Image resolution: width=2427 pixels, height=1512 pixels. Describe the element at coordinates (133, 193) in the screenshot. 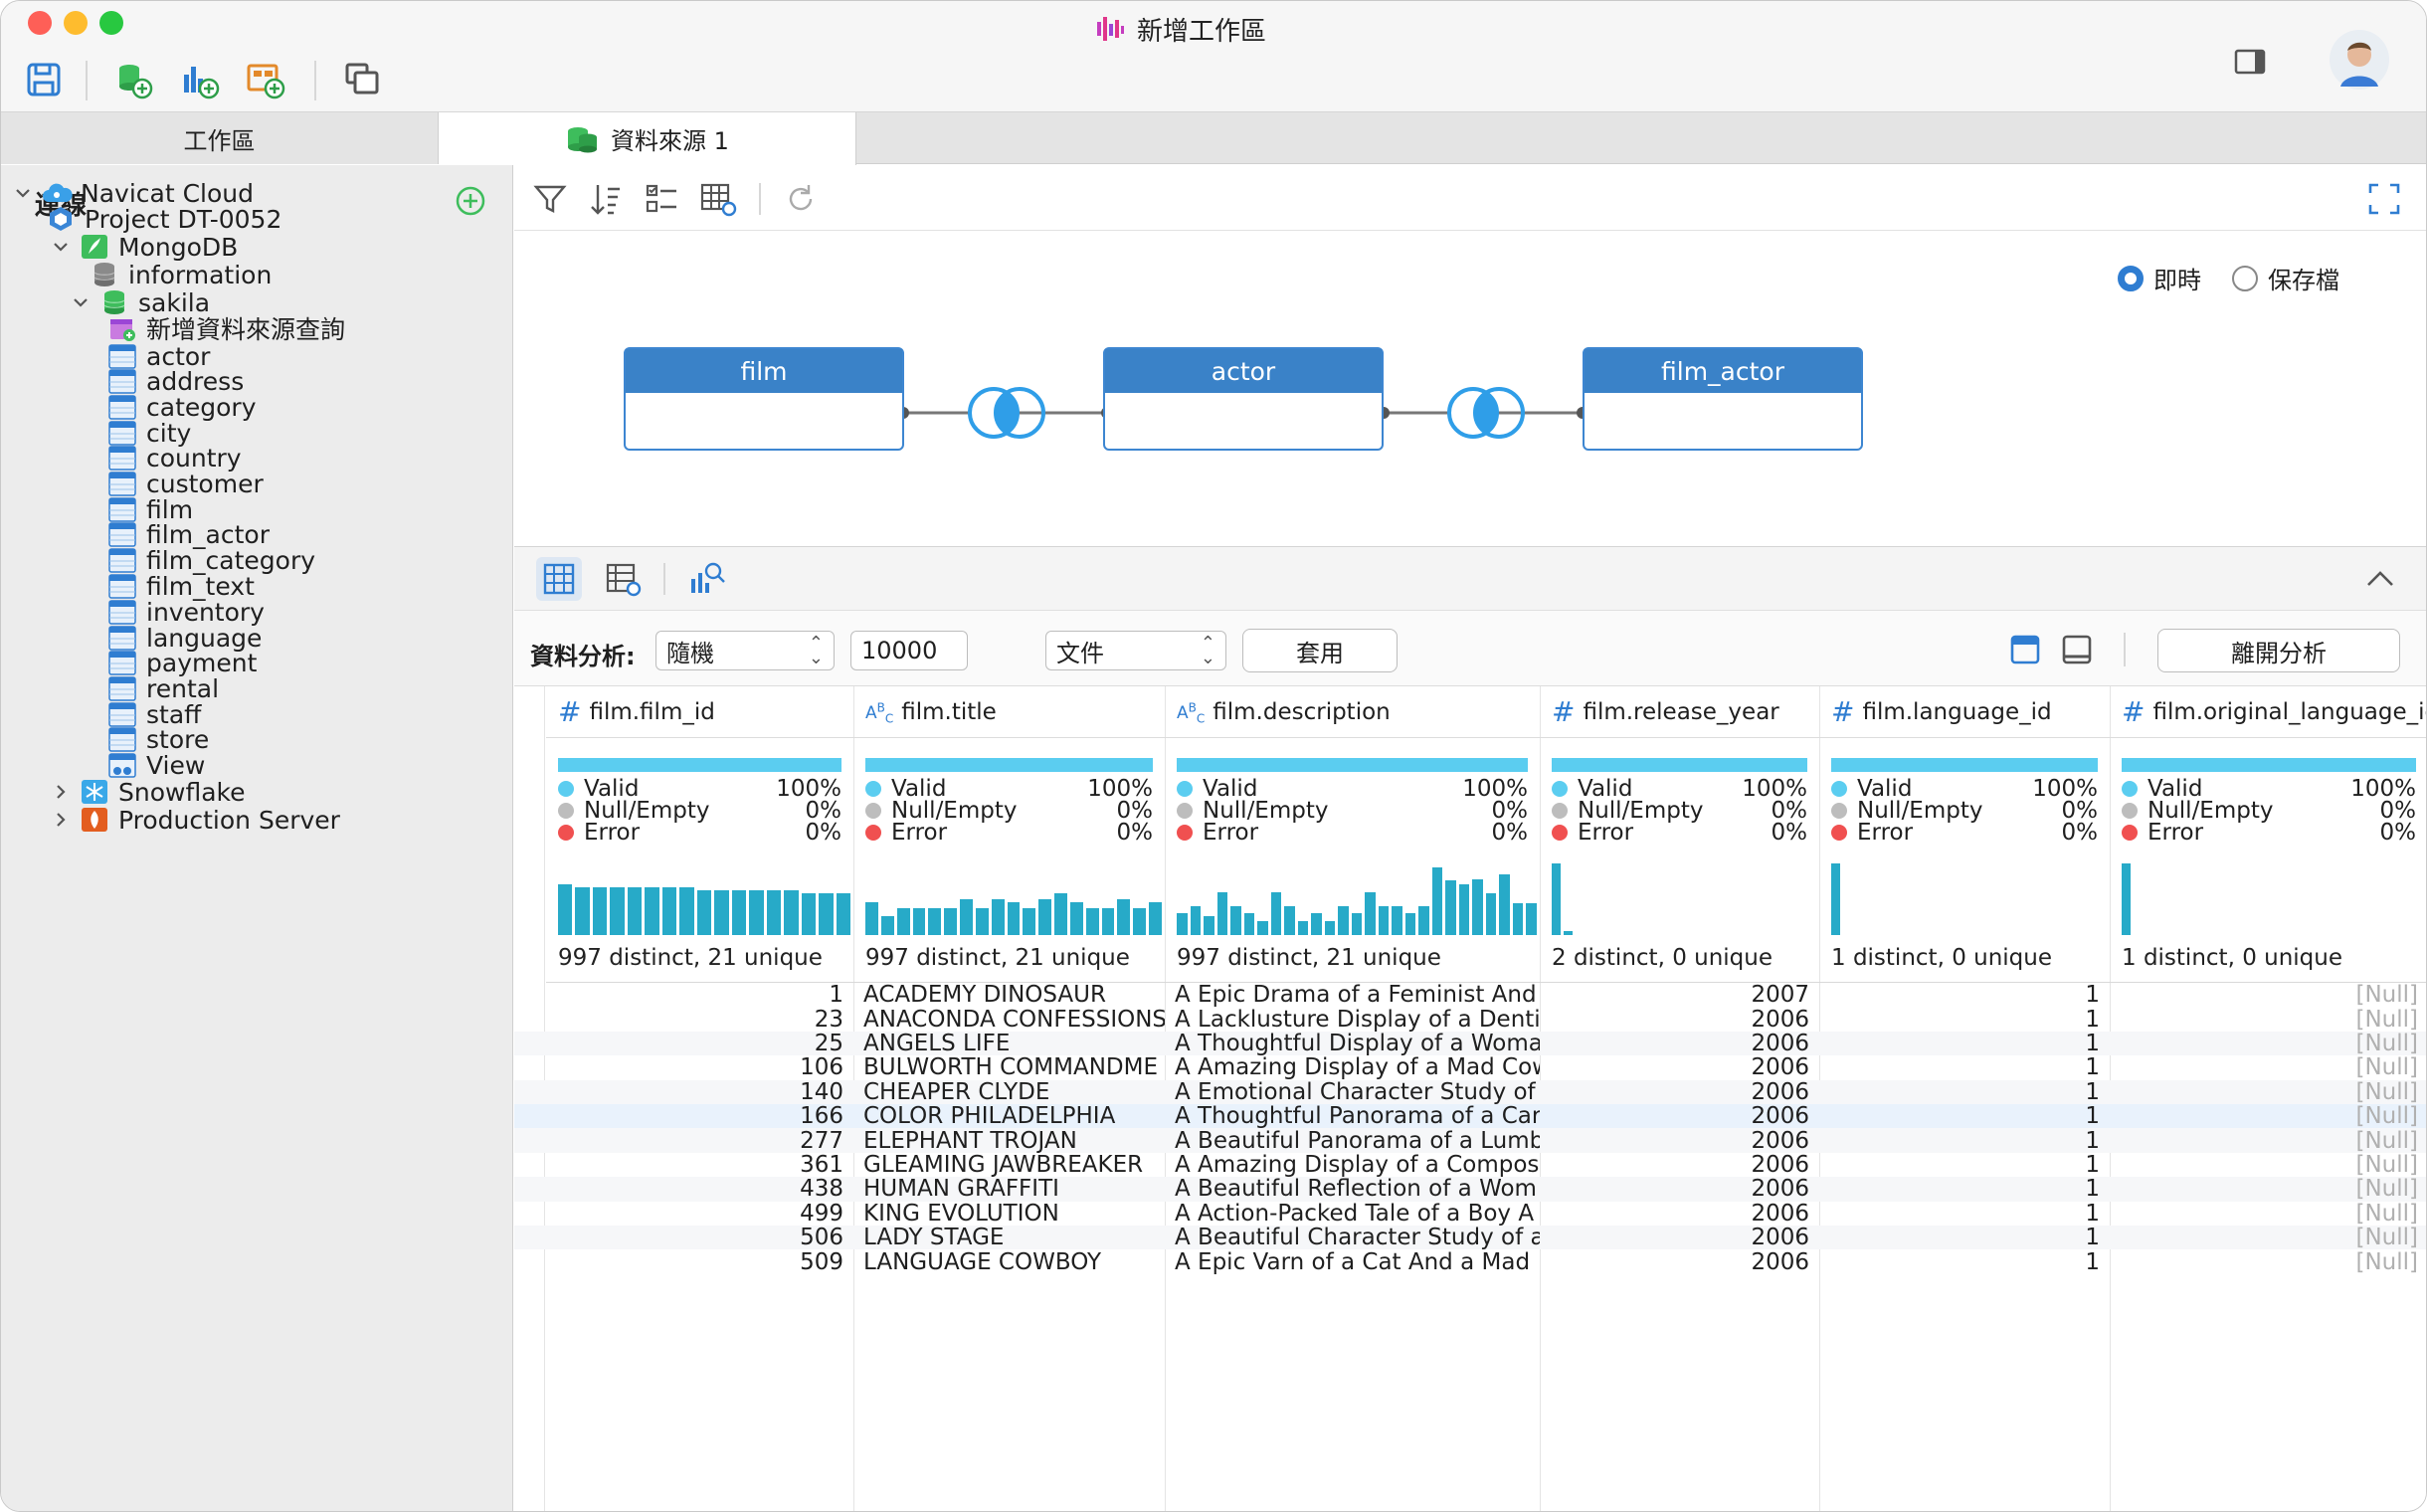

I see `tree-item: Navicat Cloud` at that location.